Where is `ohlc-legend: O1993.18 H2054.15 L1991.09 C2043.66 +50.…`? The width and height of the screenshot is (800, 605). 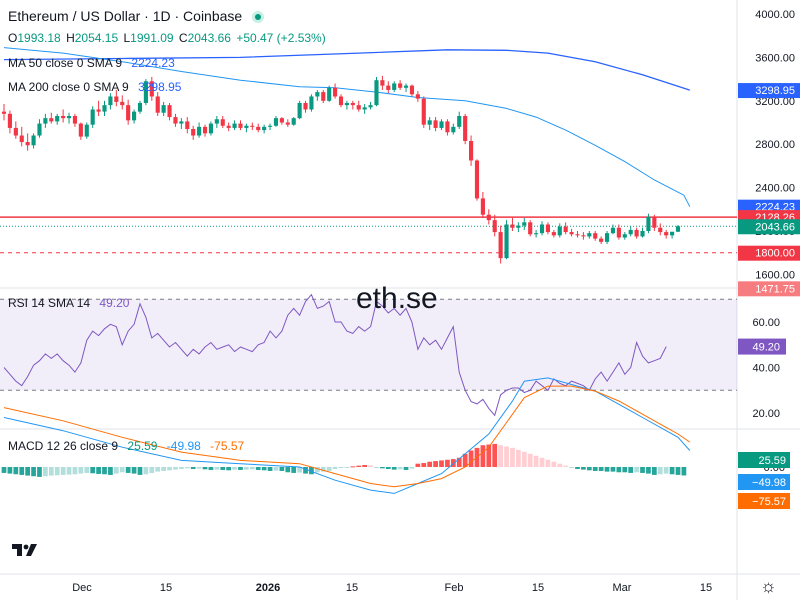
ohlc-legend: O1993.18 H2054.15 L1991.09 C2043.66 +50.… is located at coordinates (168, 38).